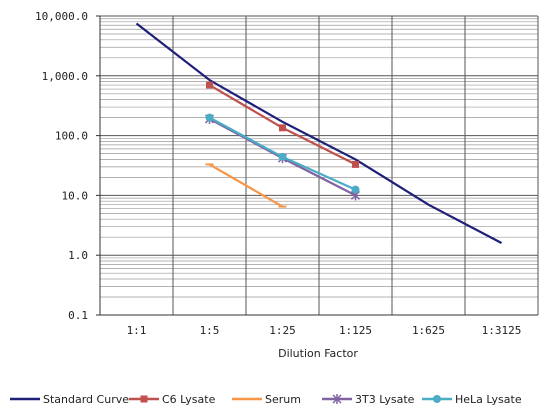 This screenshot has height=410, width=554. I want to click on x-tick-label: 1:1, so click(137, 330).